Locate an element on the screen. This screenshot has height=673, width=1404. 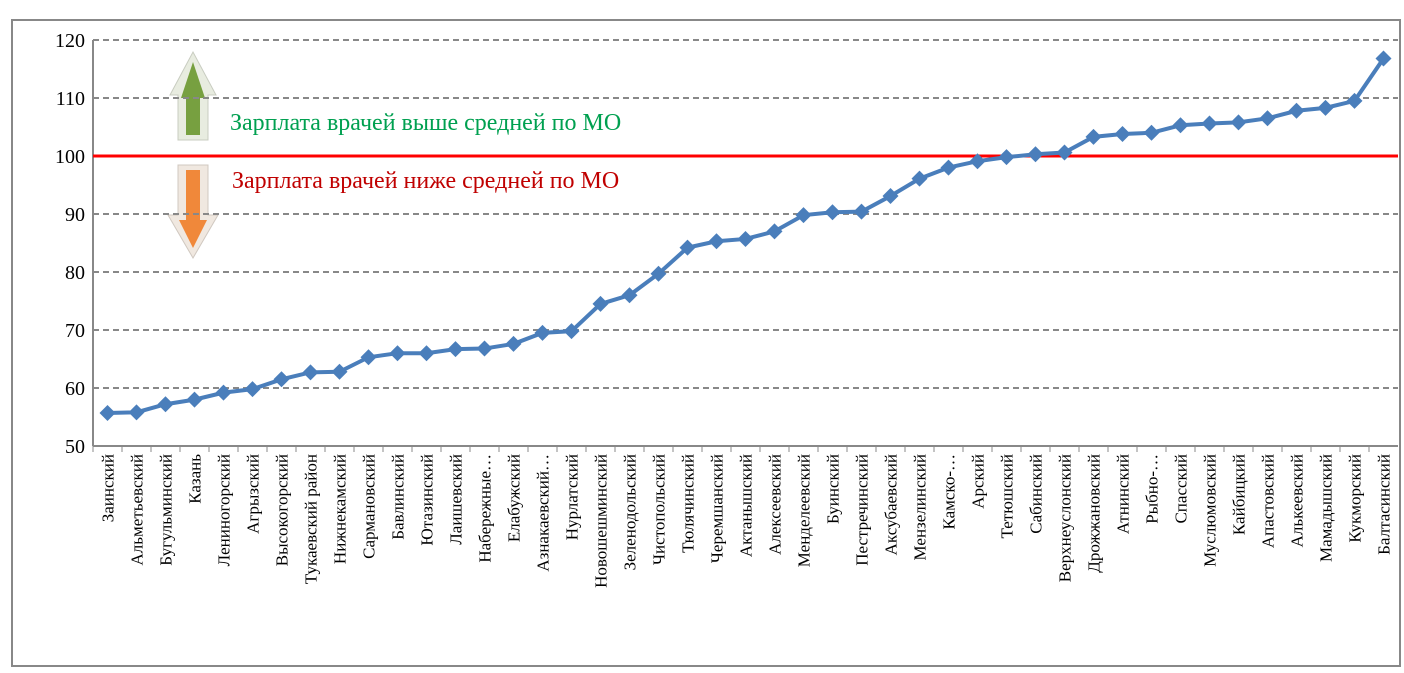
x-tick-label: Заинский is located at coordinates (108, 488).